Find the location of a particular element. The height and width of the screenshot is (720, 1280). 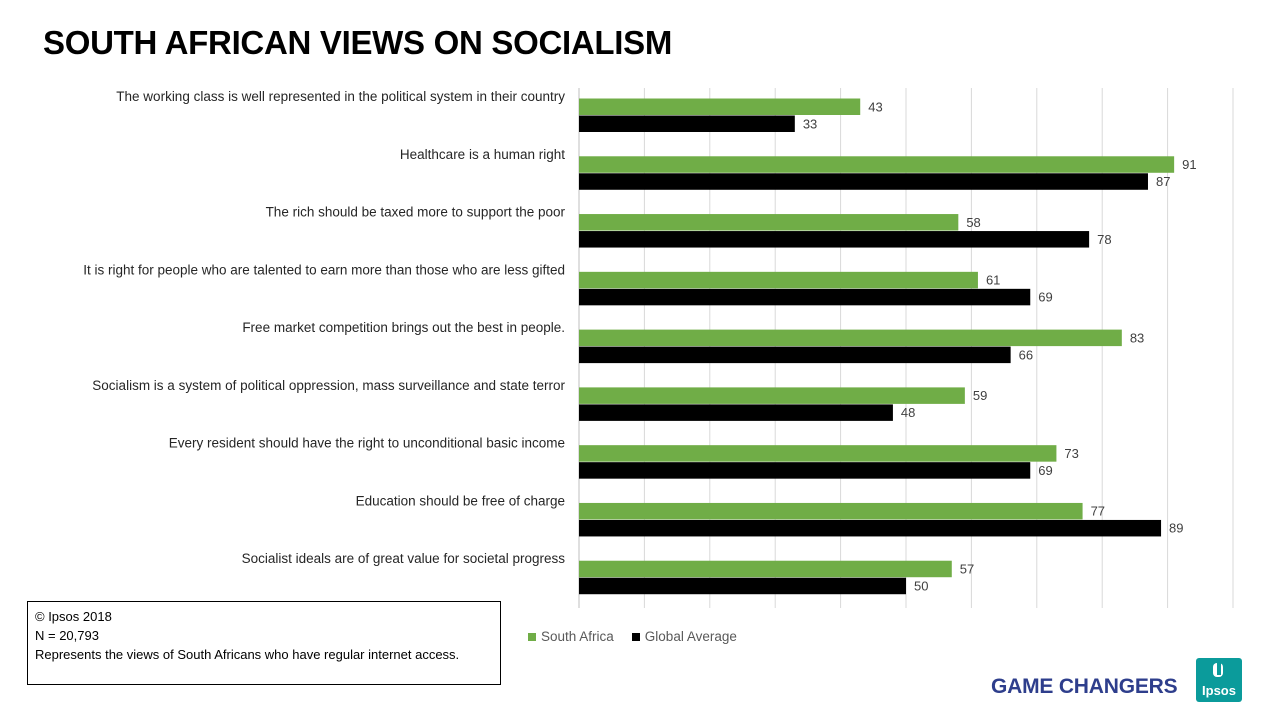

value-label-south-africa: 91 is located at coordinates (1189, 164).